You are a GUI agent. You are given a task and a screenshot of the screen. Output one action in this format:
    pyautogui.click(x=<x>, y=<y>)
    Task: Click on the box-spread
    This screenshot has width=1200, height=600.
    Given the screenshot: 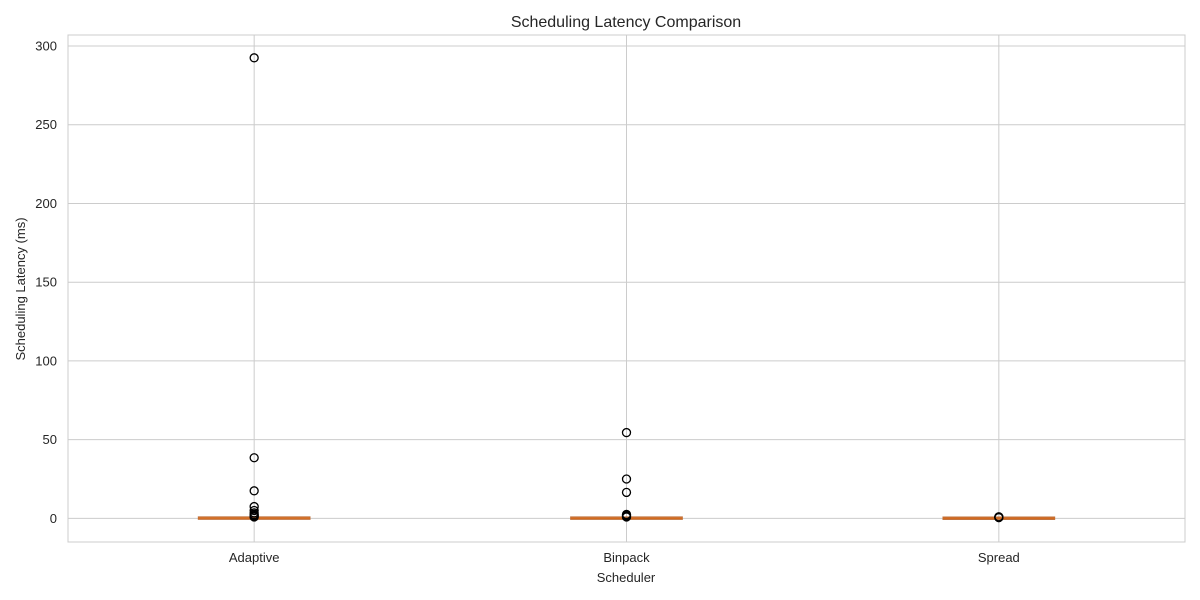 What is the action you would take?
    pyautogui.click(x=999, y=517)
    